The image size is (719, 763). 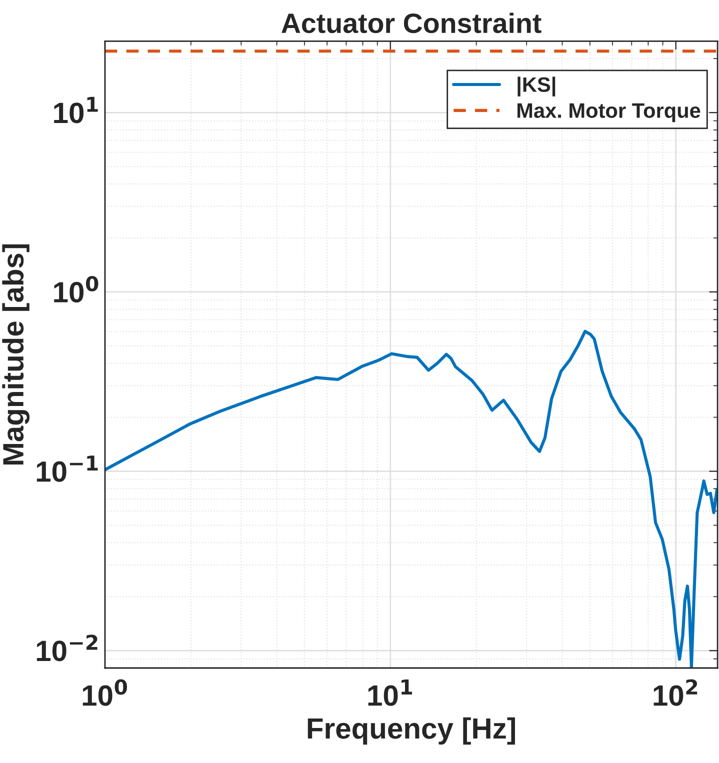 I want to click on y-tick-label: 10$^{0}$, so click(x=76, y=289).